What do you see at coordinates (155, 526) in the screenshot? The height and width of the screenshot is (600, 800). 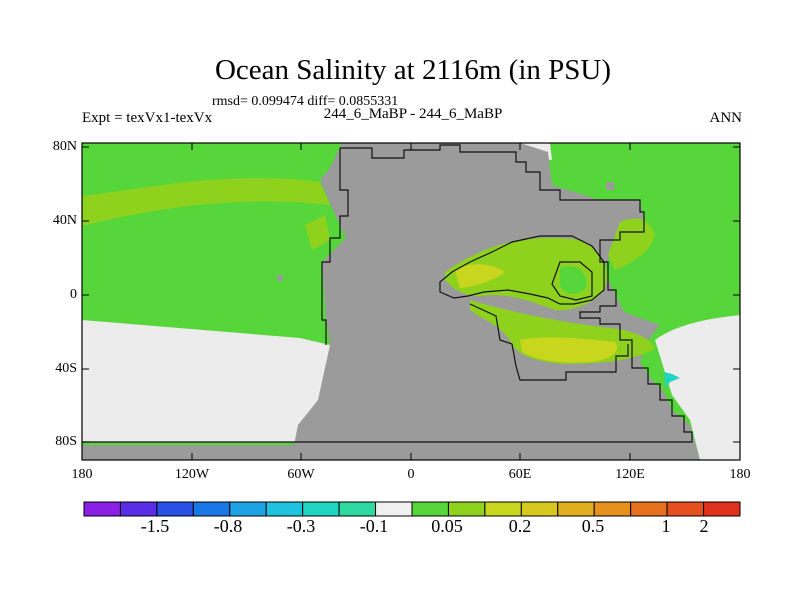 I see `colorbar-label: -1.5` at bounding box center [155, 526].